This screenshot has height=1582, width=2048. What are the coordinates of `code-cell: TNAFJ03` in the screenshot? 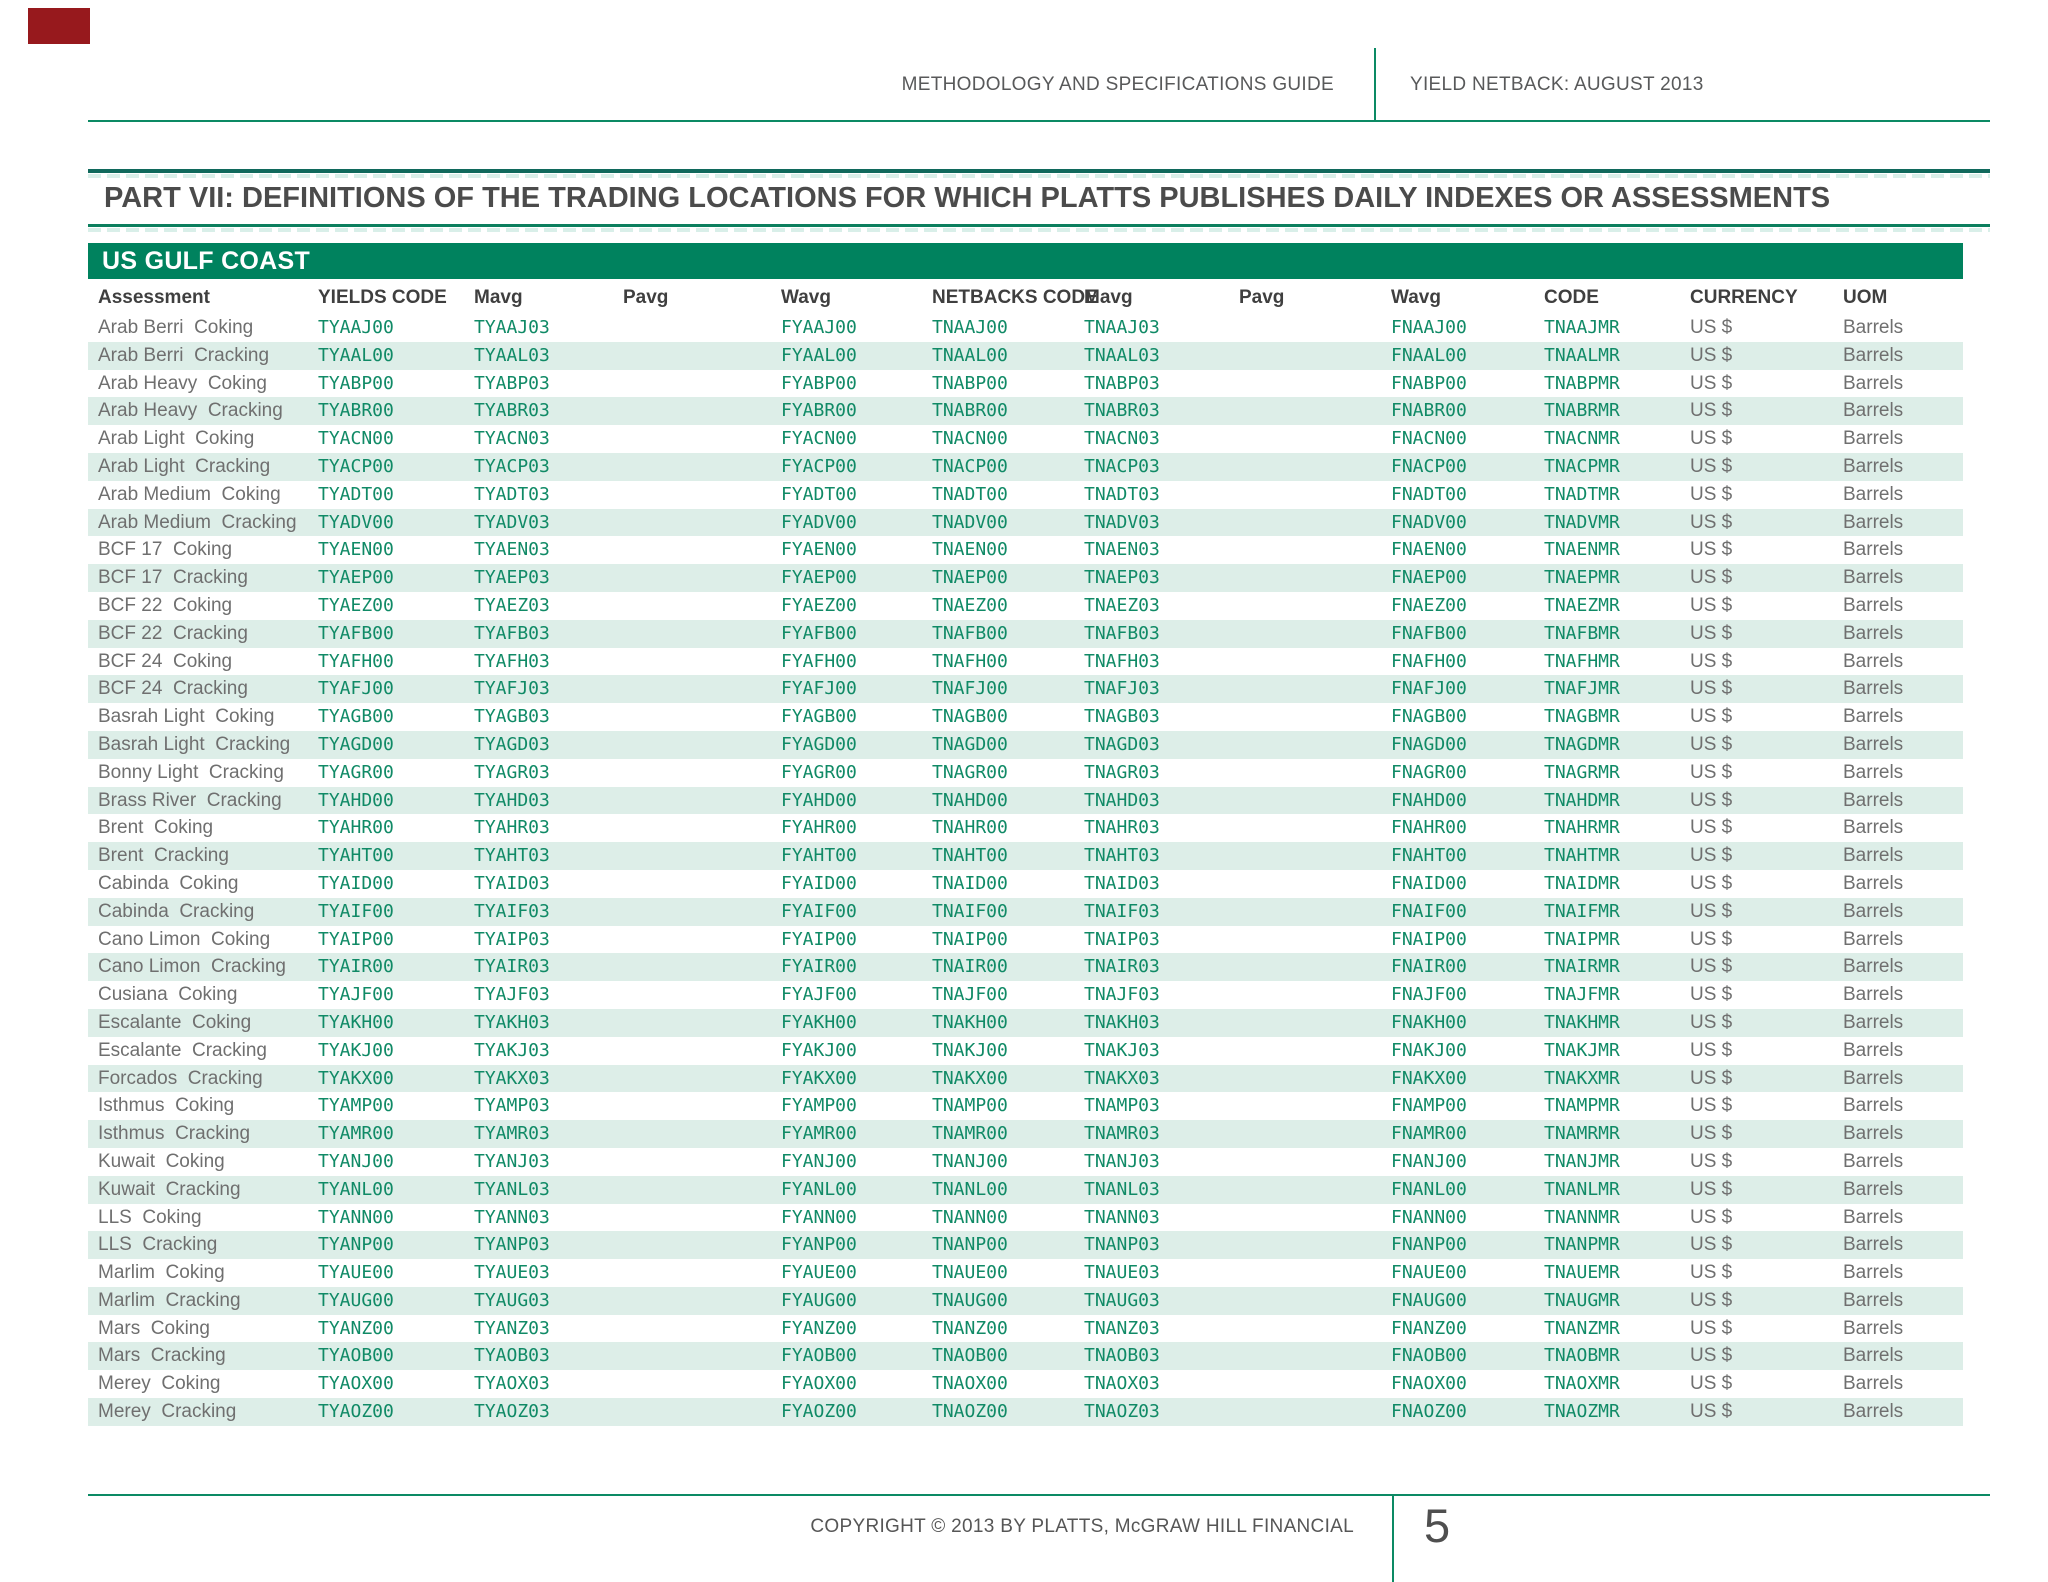 It's located at (1122, 689).